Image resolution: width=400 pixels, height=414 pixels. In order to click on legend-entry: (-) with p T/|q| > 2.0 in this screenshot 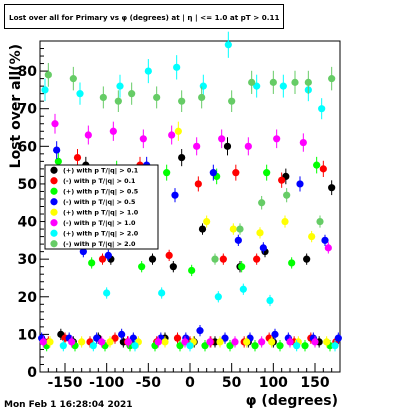, I will do `click(99, 244)`.